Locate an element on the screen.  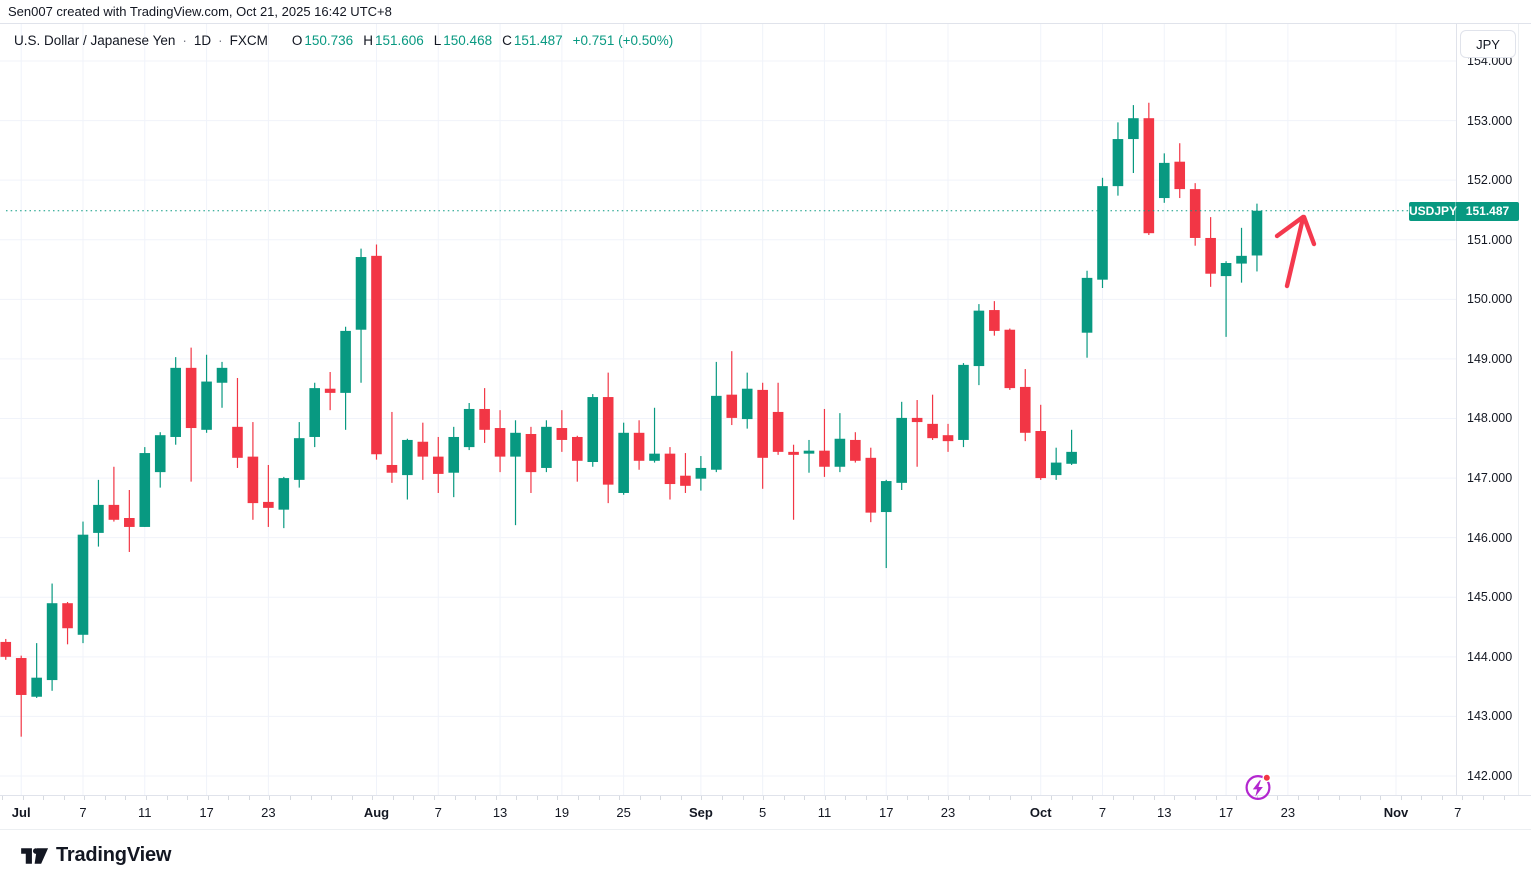
badge-symbol: USDJPY is located at coordinates (1433, 211).